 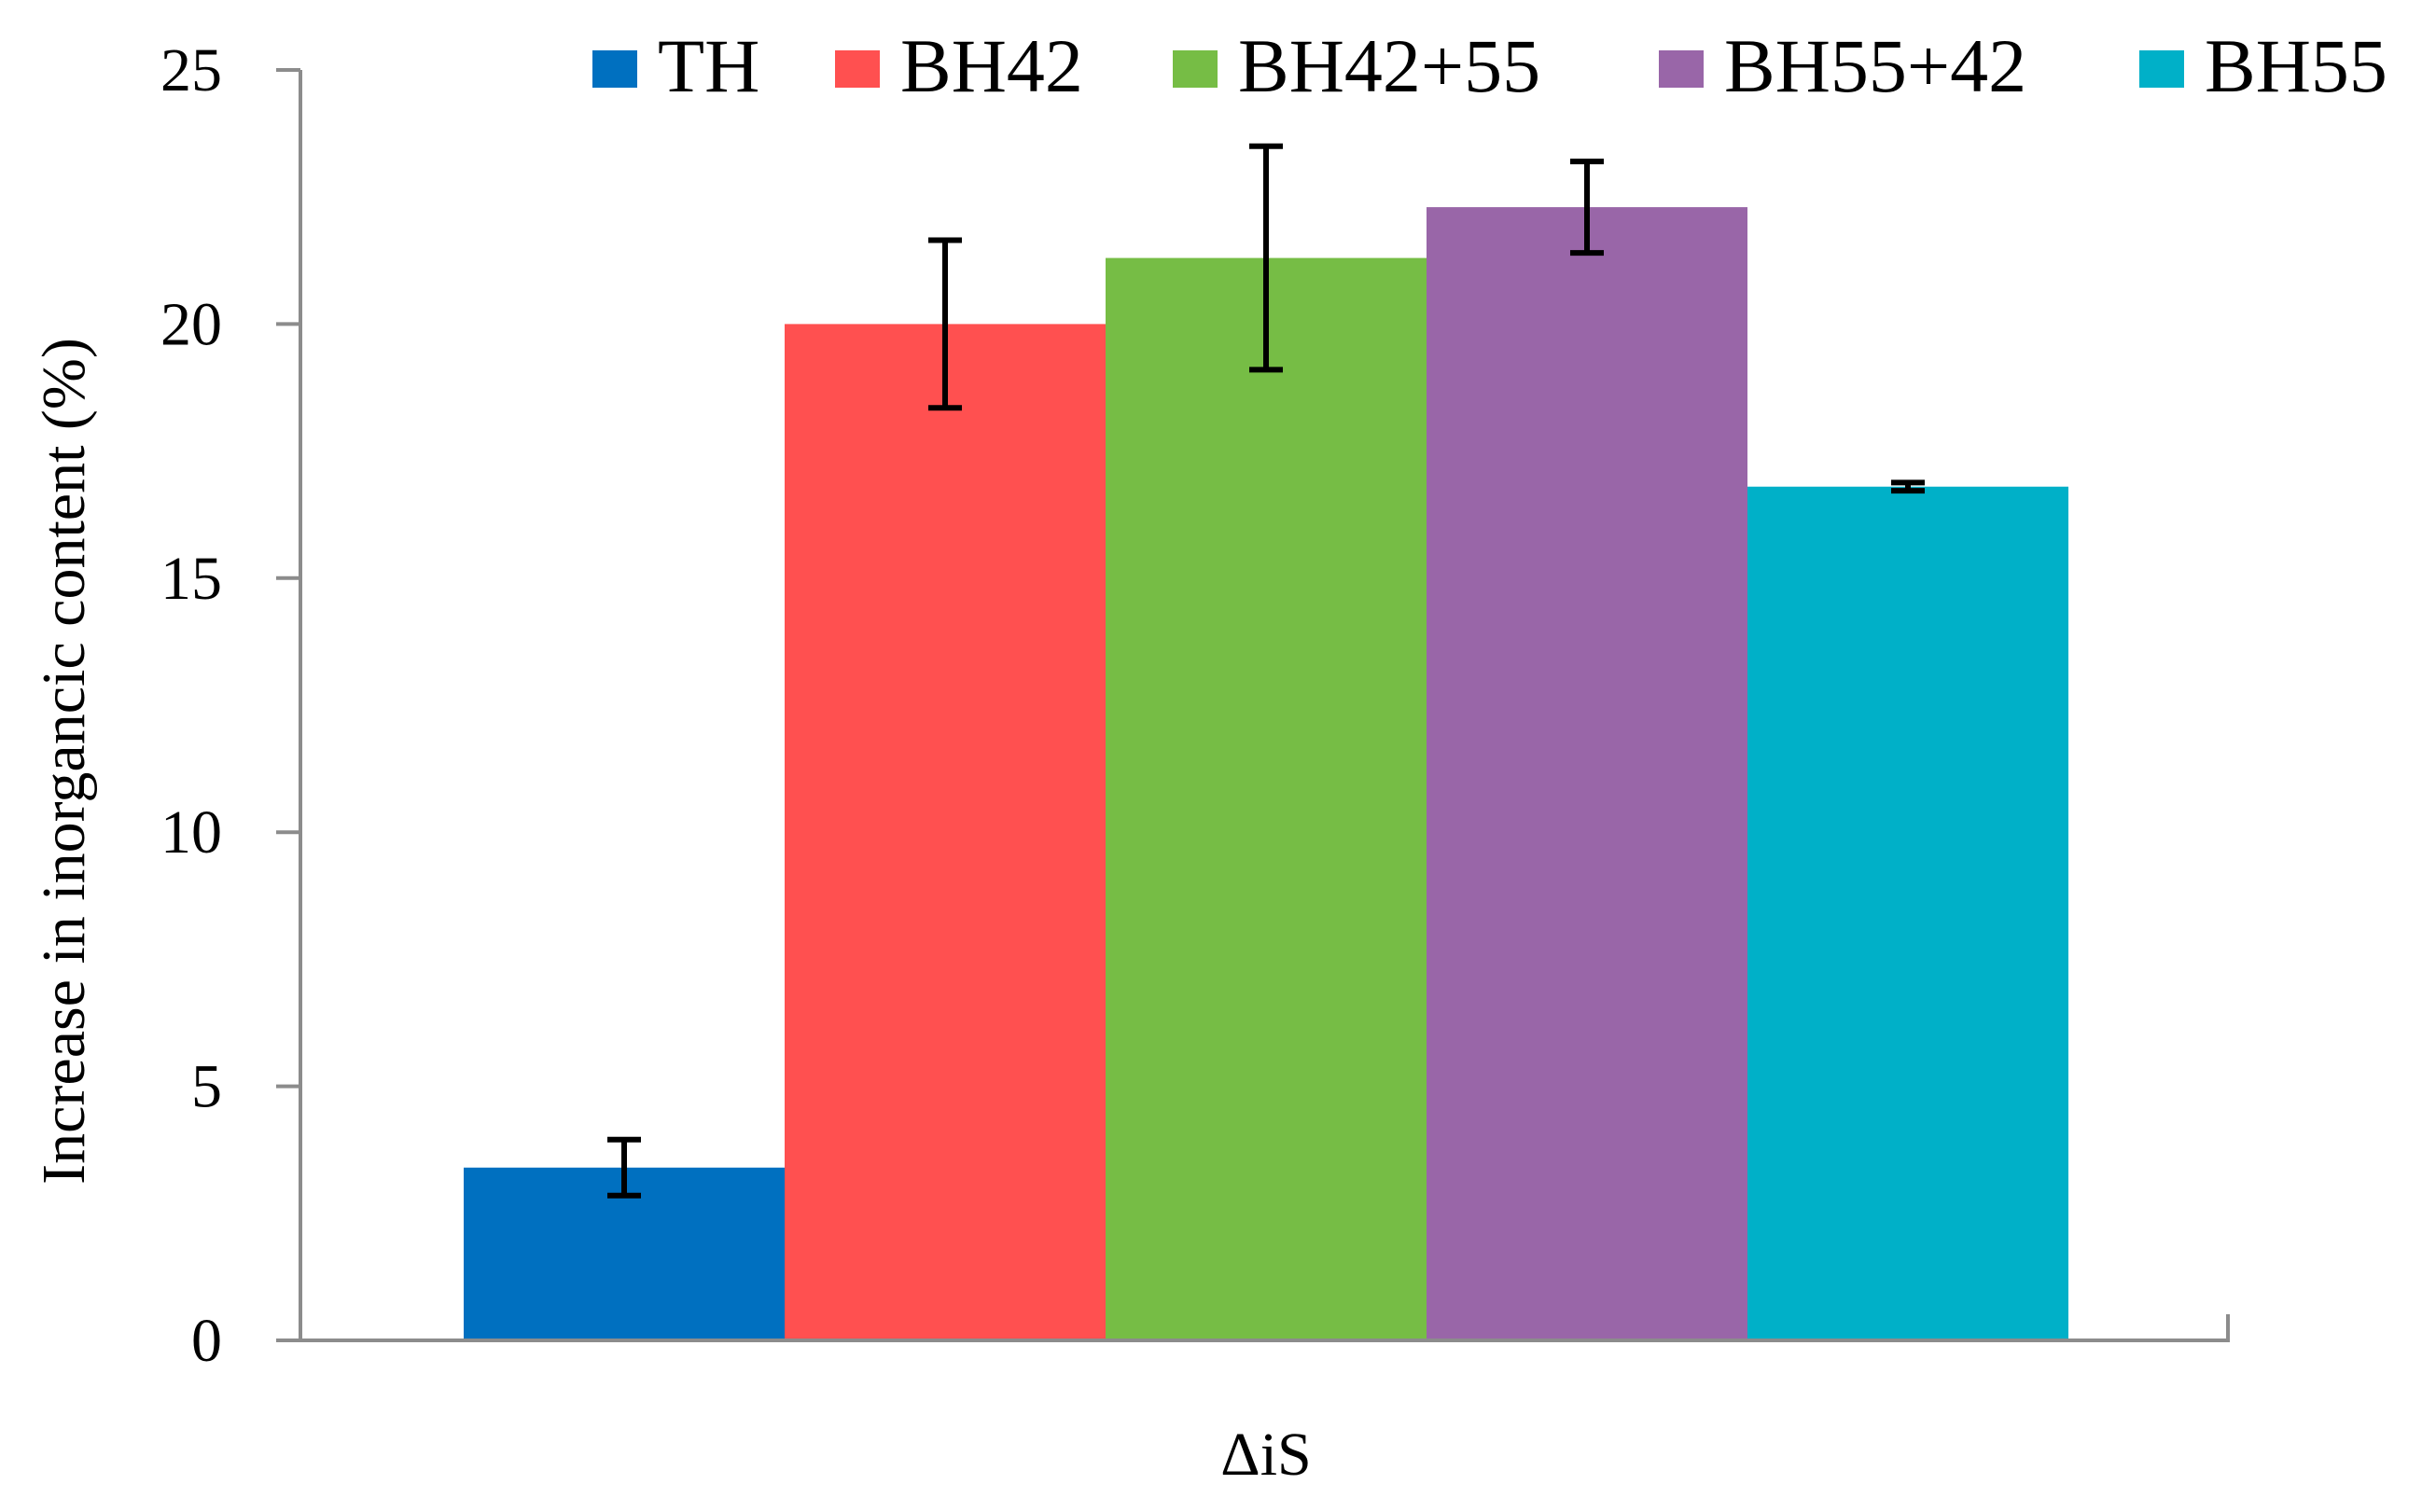 I want to click on x-axis-line, so click(x=1265, y=1328).